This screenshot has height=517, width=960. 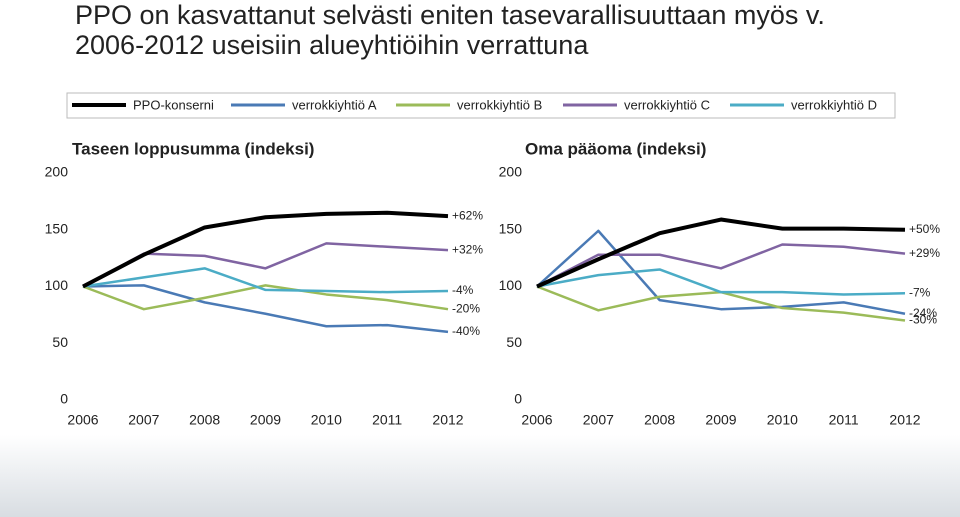 What do you see at coordinates (923, 320) in the screenshot?
I see `end-label: -30%` at bounding box center [923, 320].